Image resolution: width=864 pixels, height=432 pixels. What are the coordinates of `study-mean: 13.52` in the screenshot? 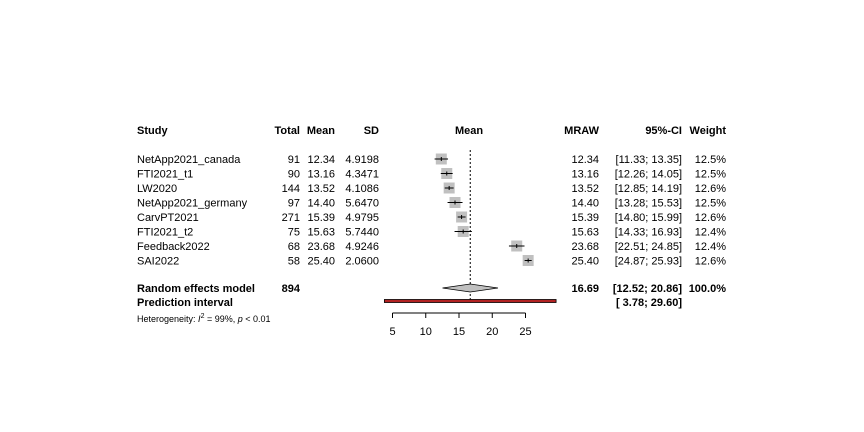 It's located at (321, 189).